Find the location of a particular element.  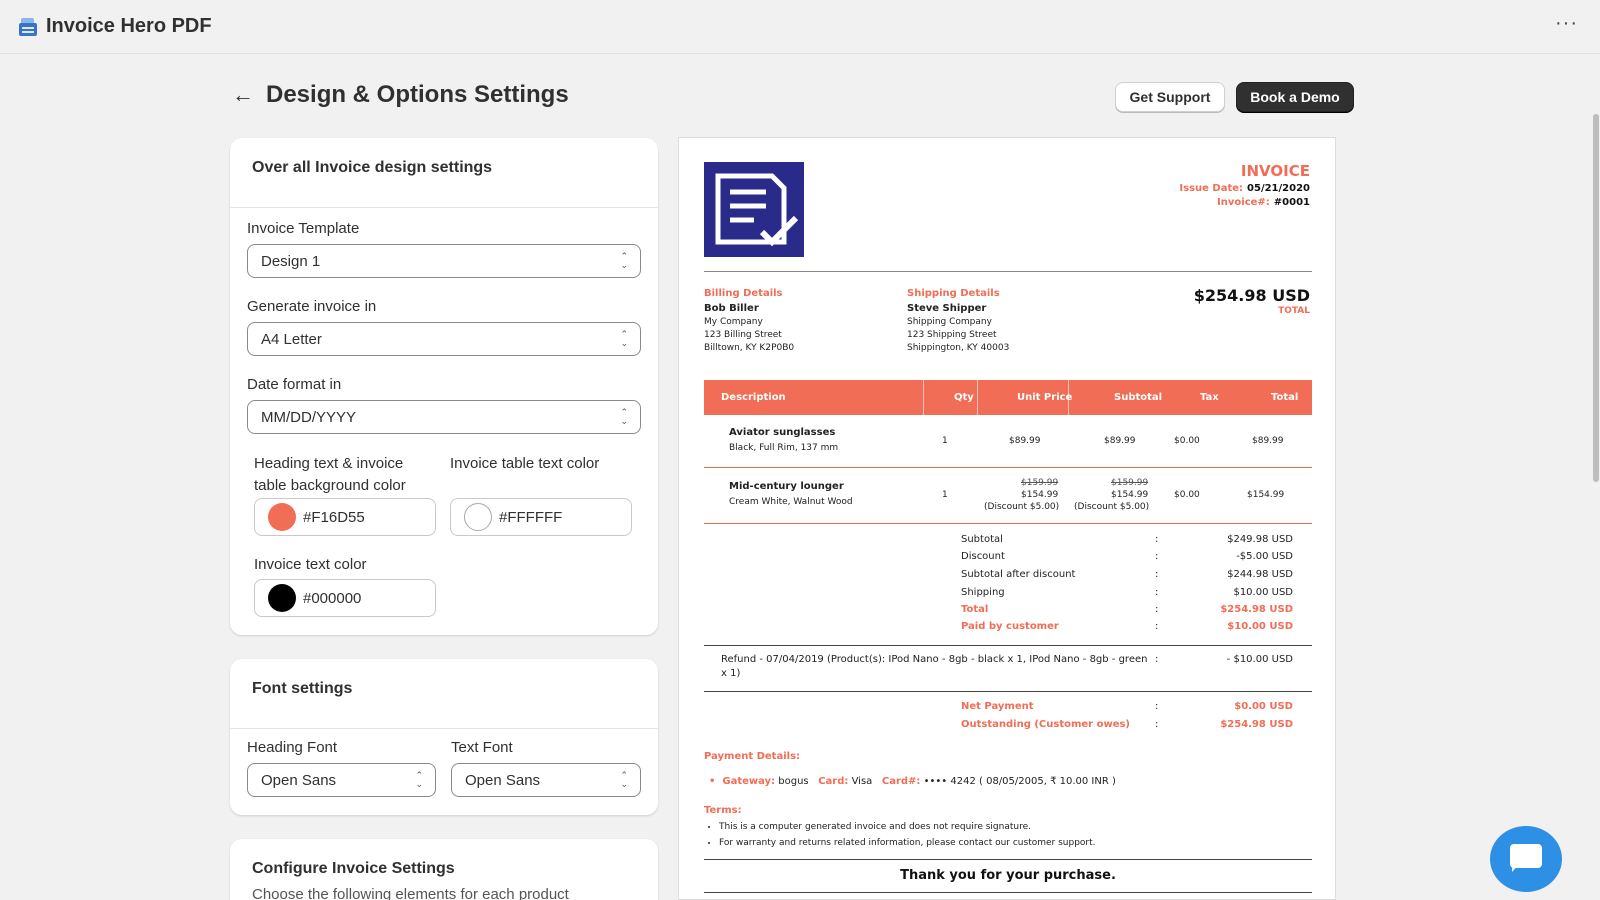

refund-line-2: x 1) is located at coordinates (731, 673).